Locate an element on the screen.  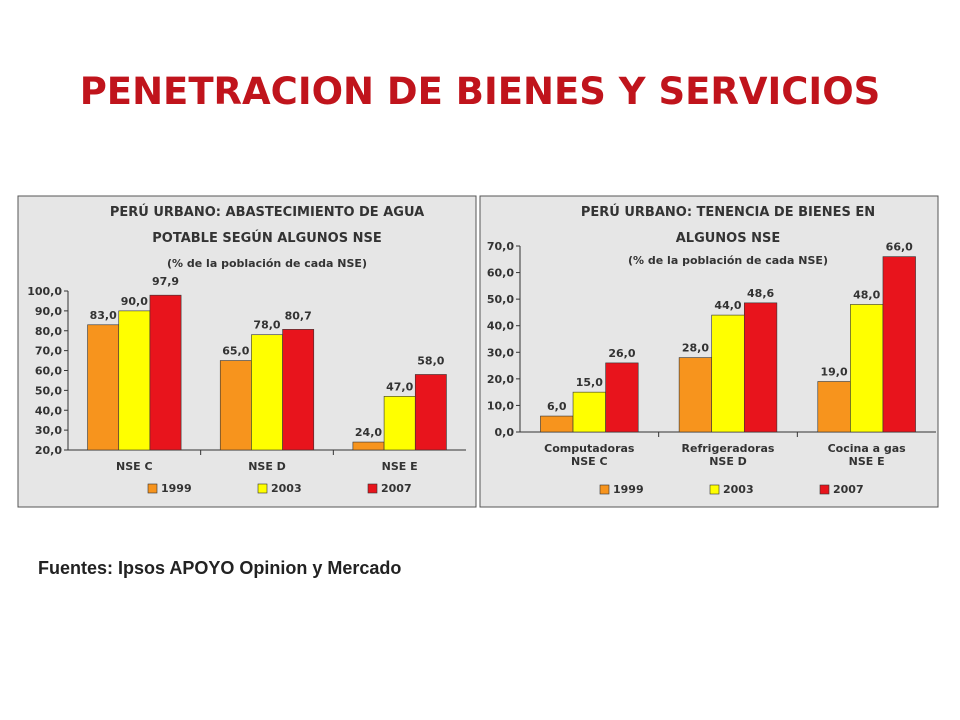
x-tick-label: Computadoras NSE C is located at coordinates (589, 455).